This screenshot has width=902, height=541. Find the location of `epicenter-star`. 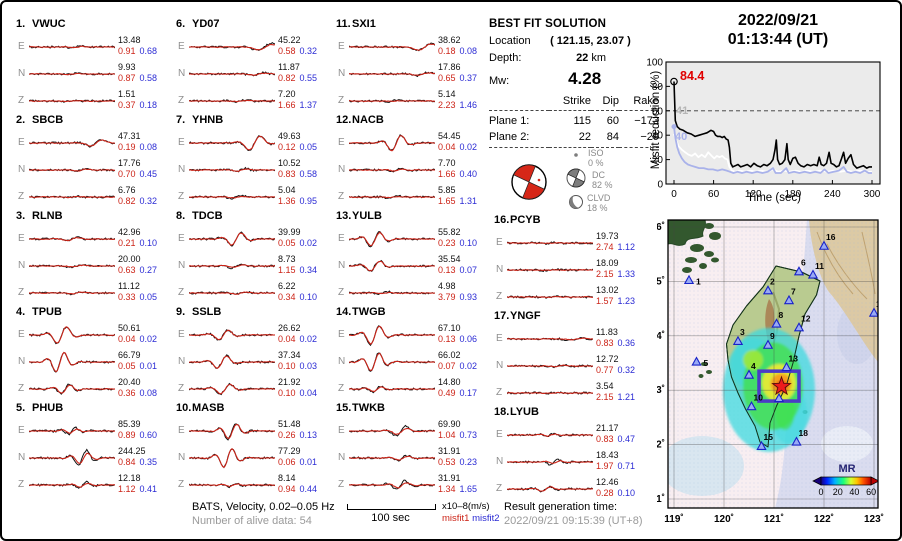

epicenter-star is located at coordinates (781, 385).